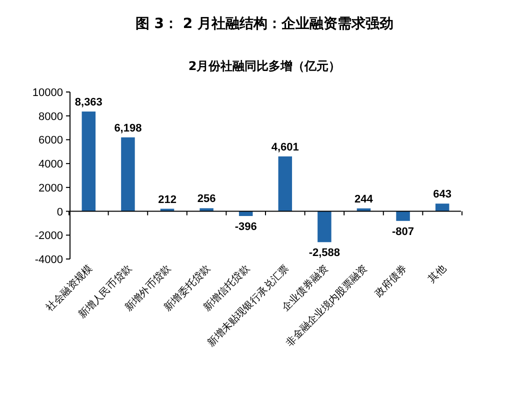 This screenshot has height=399, width=529. Describe the element at coordinates (264, 66) in the screenshot. I see `chart-subtitle: 2月份社融同比多增（亿元）` at that location.